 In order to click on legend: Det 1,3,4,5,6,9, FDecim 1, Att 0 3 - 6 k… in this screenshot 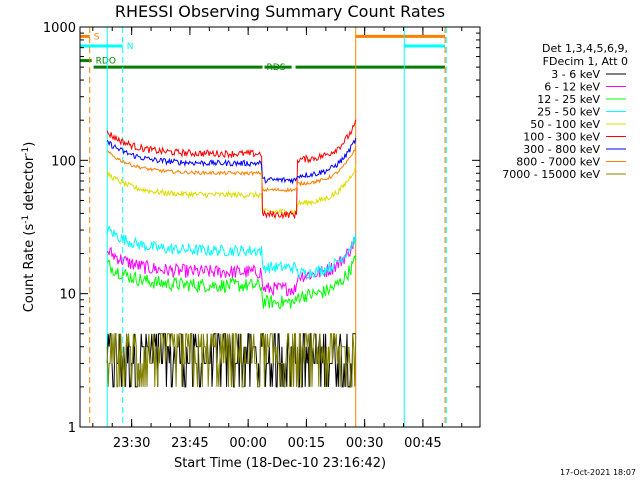, I will do `click(565, 111)`.